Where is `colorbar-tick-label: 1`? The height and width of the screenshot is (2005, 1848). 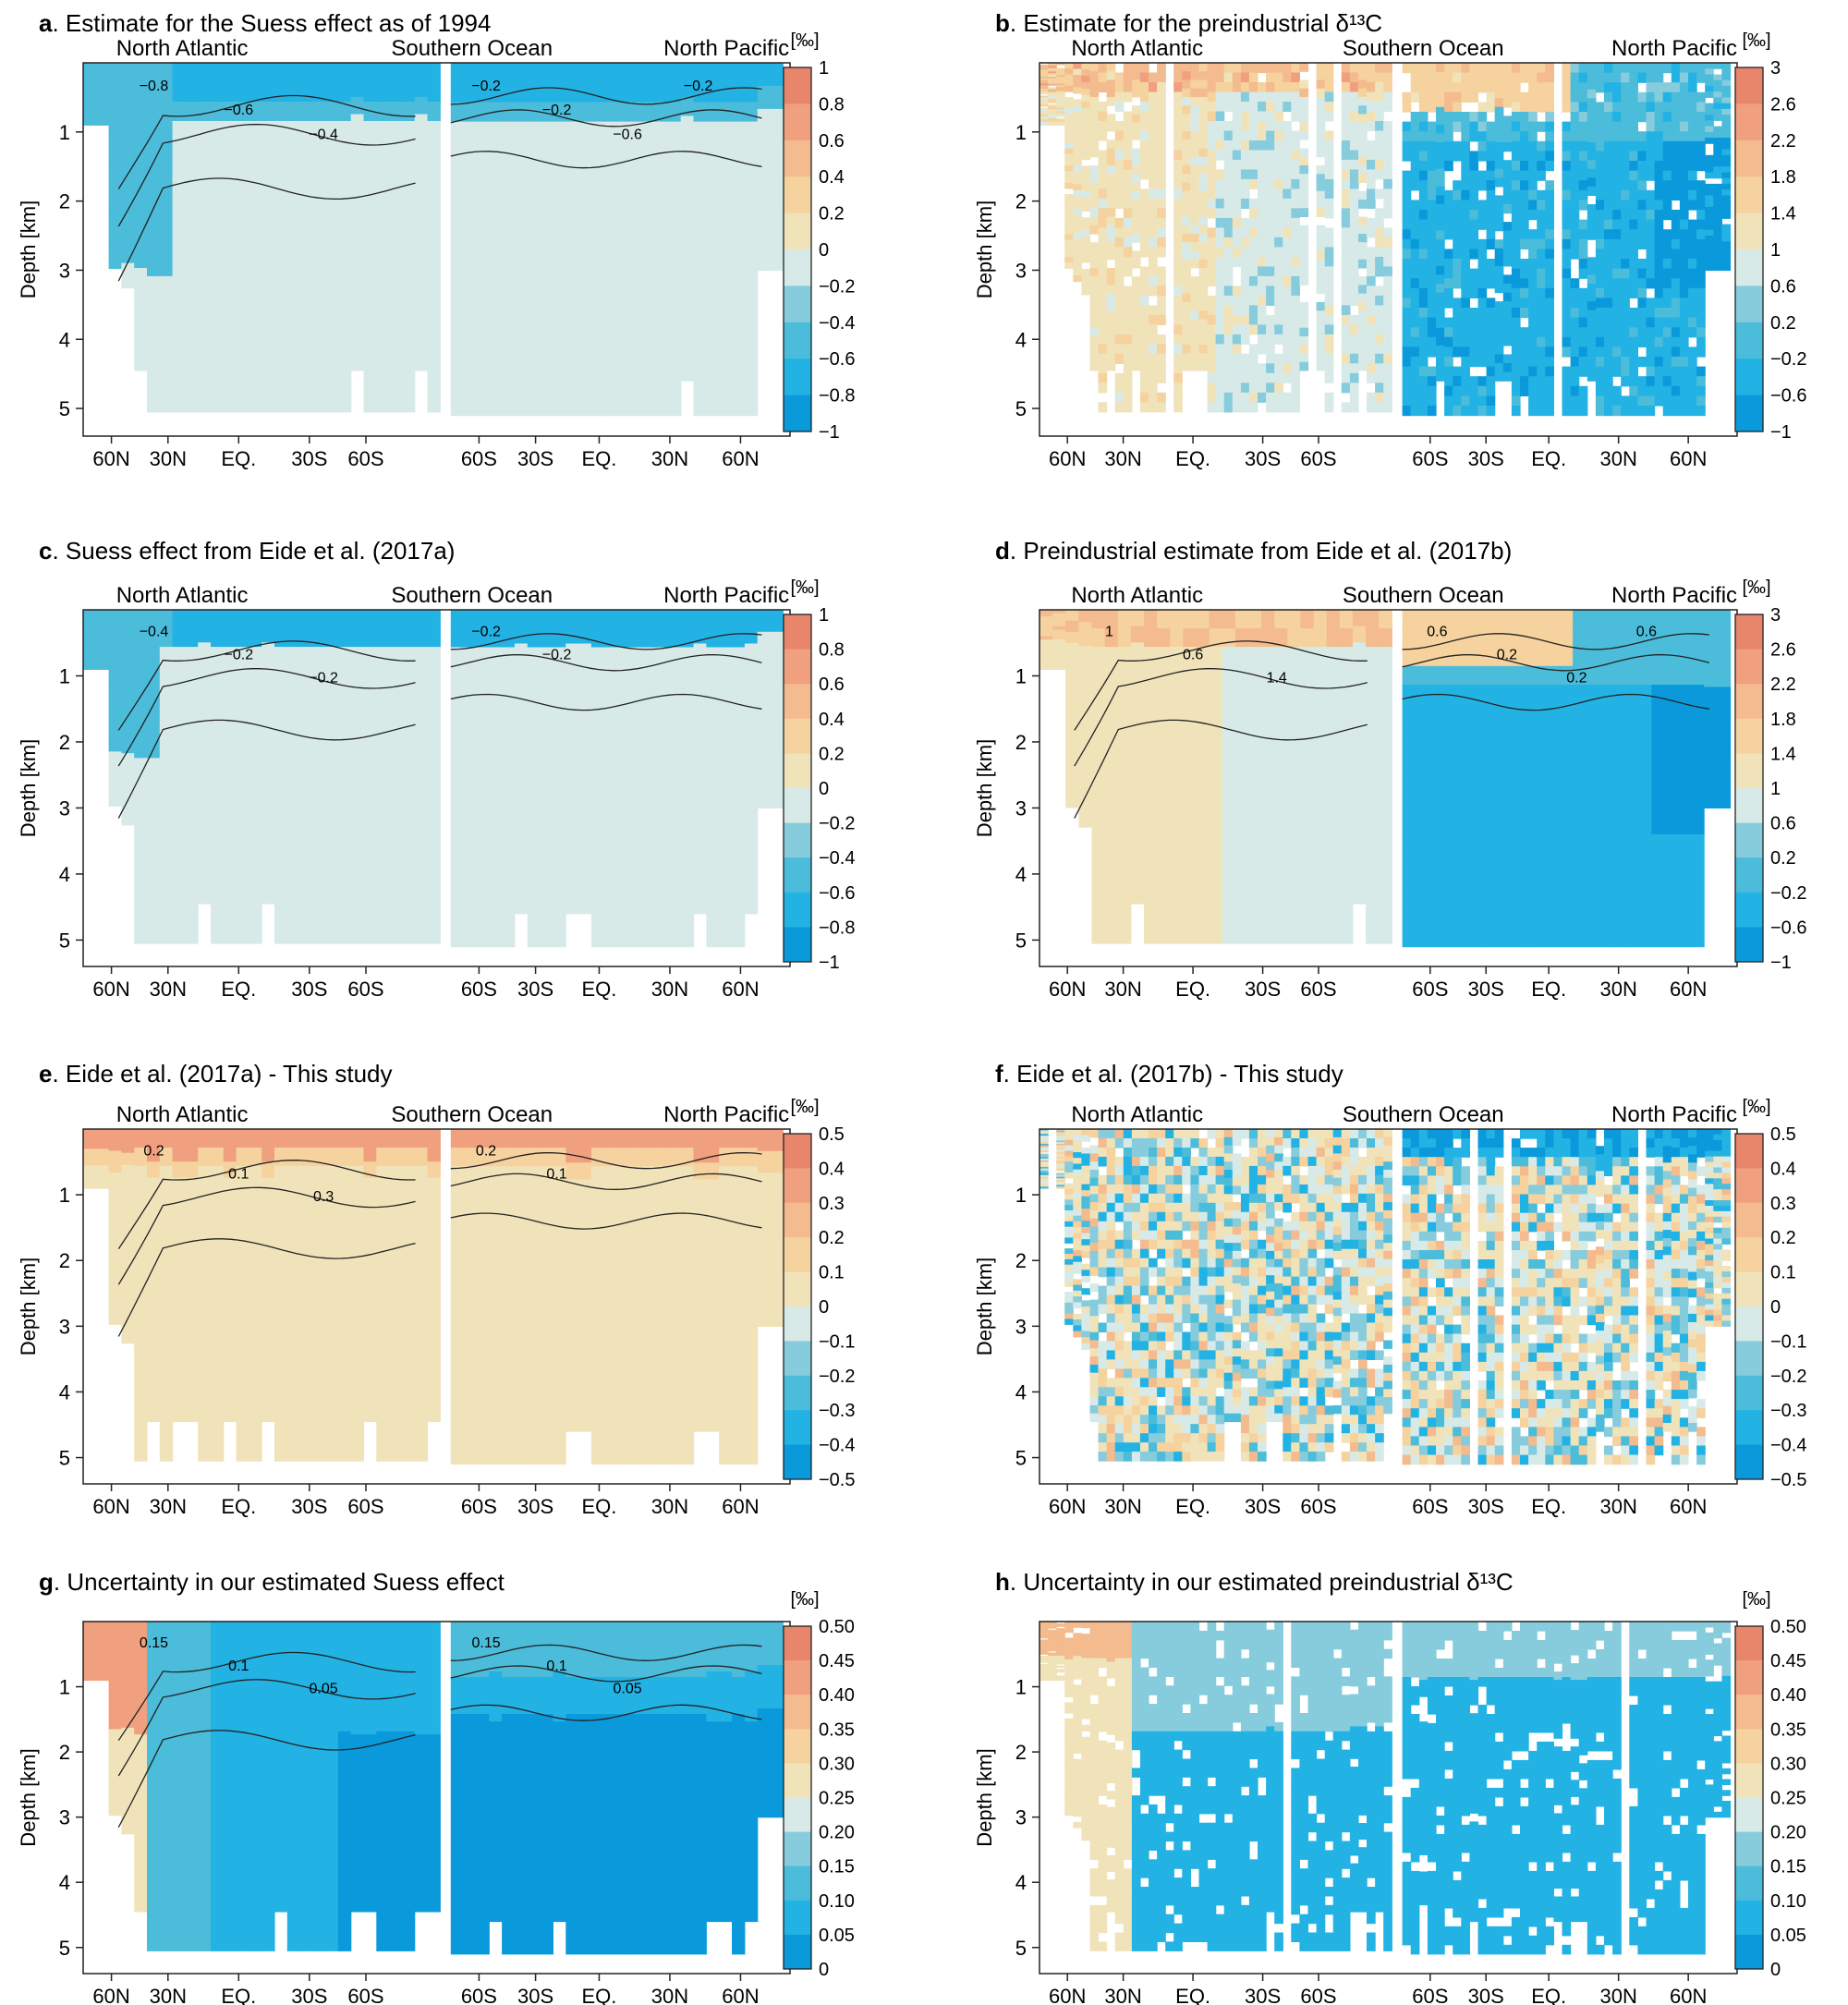
colorbar-tick-label: 1 is located at coordinates (824, 615).